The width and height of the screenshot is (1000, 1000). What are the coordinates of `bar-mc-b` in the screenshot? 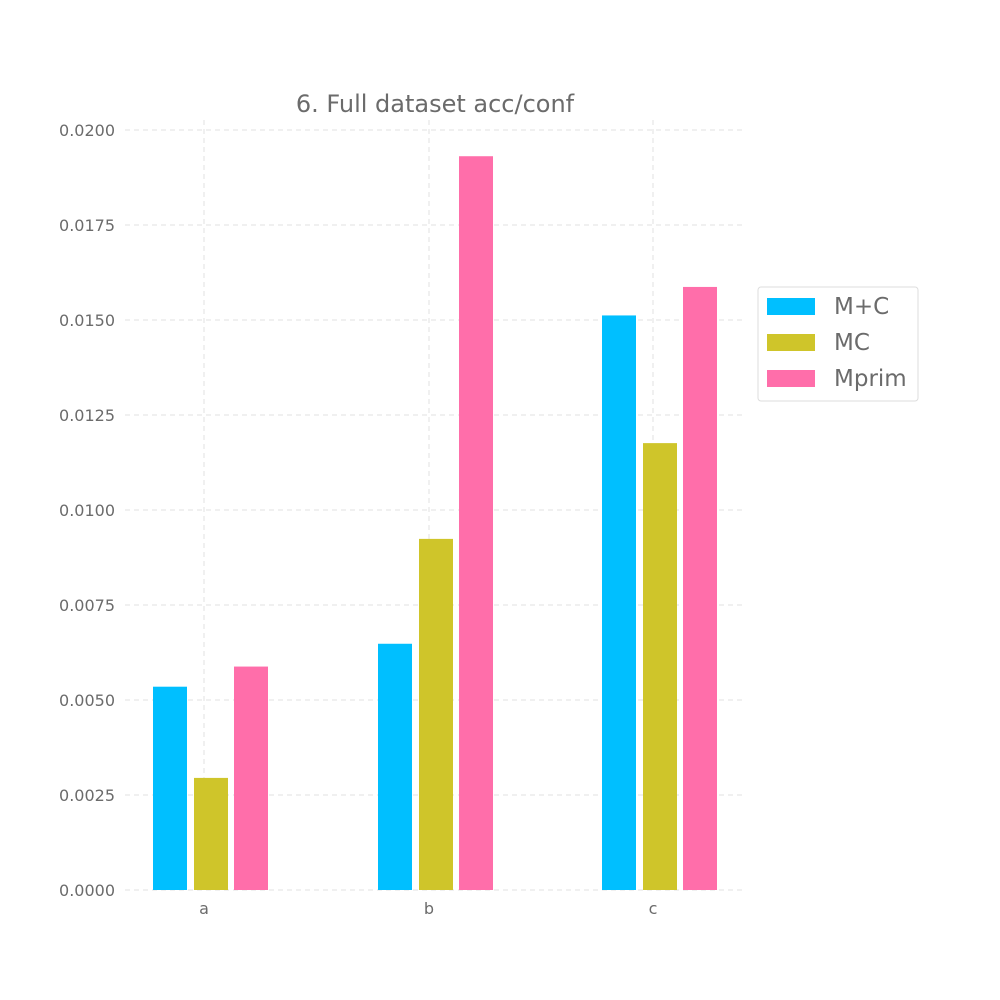 It's located at (436, 714).